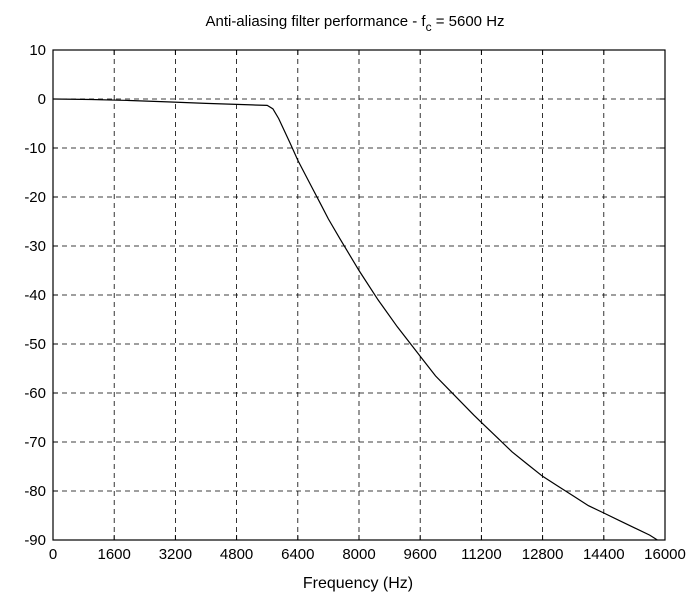  What do you see at coordinates (35, 442) in the screenshot?
I see `y-tick-label: -70` at bounding box center [35, 442].